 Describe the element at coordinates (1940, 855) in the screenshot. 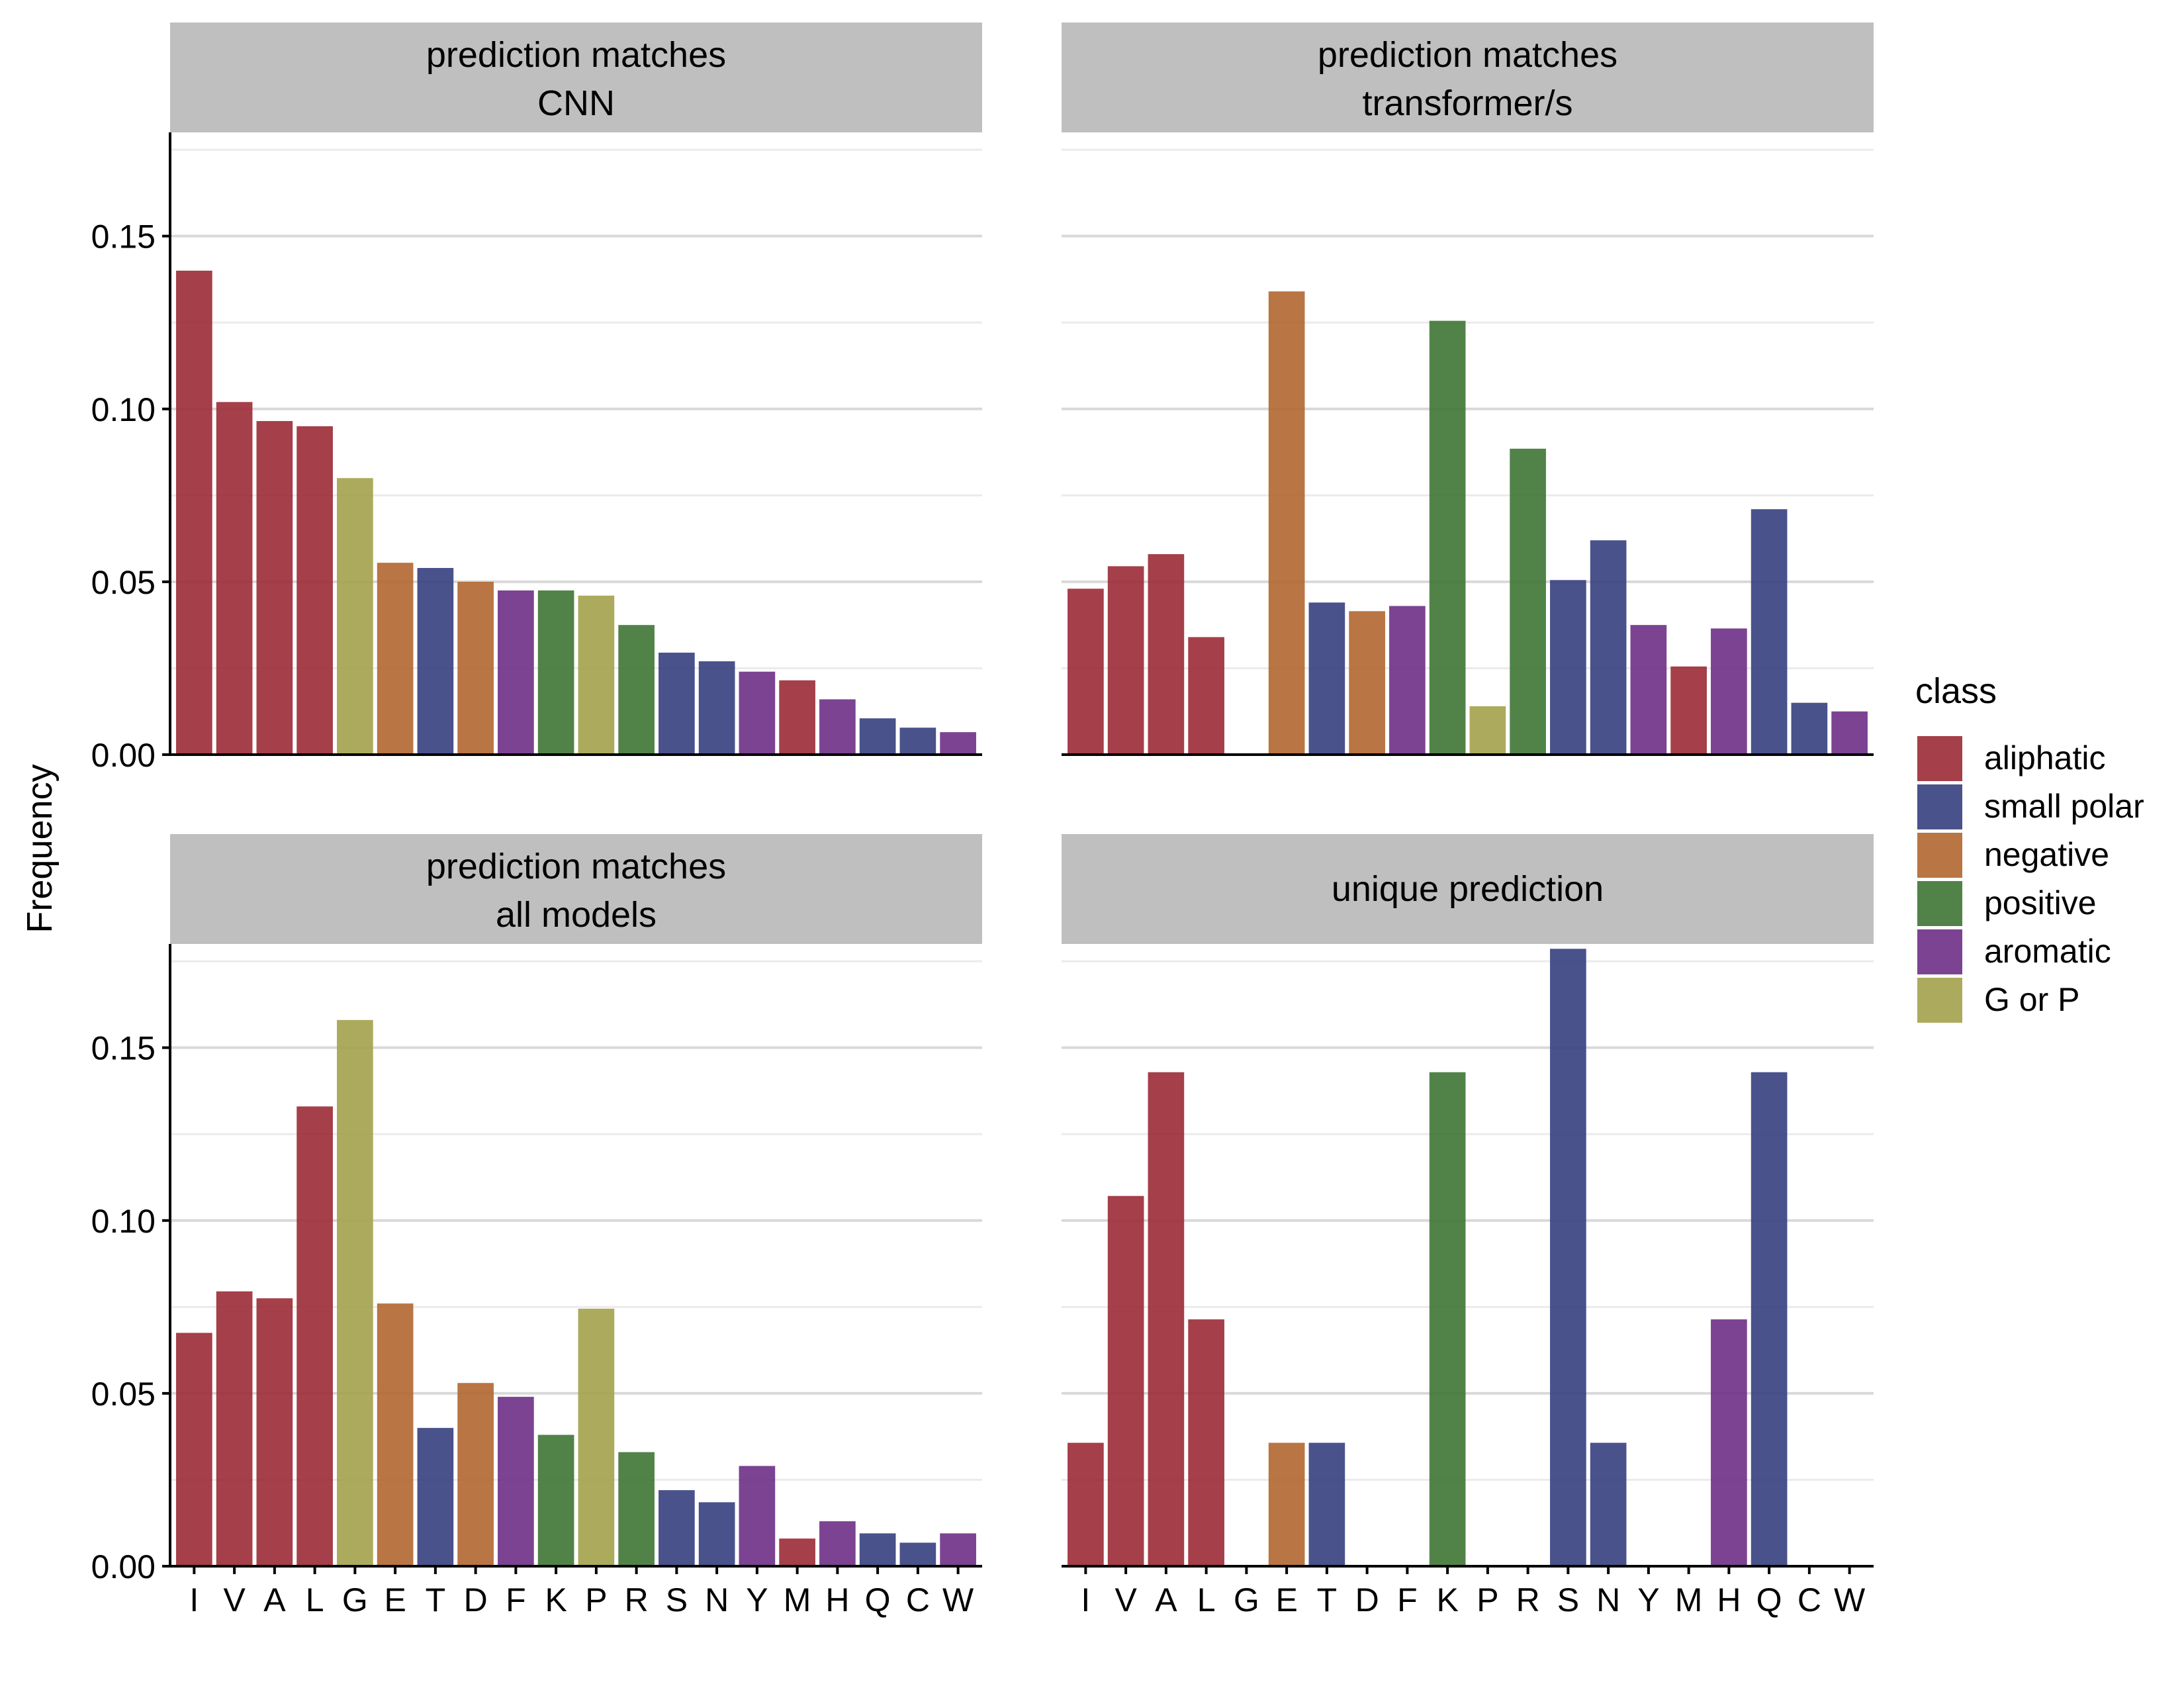

I see `legend-swatch-negative` at that location.